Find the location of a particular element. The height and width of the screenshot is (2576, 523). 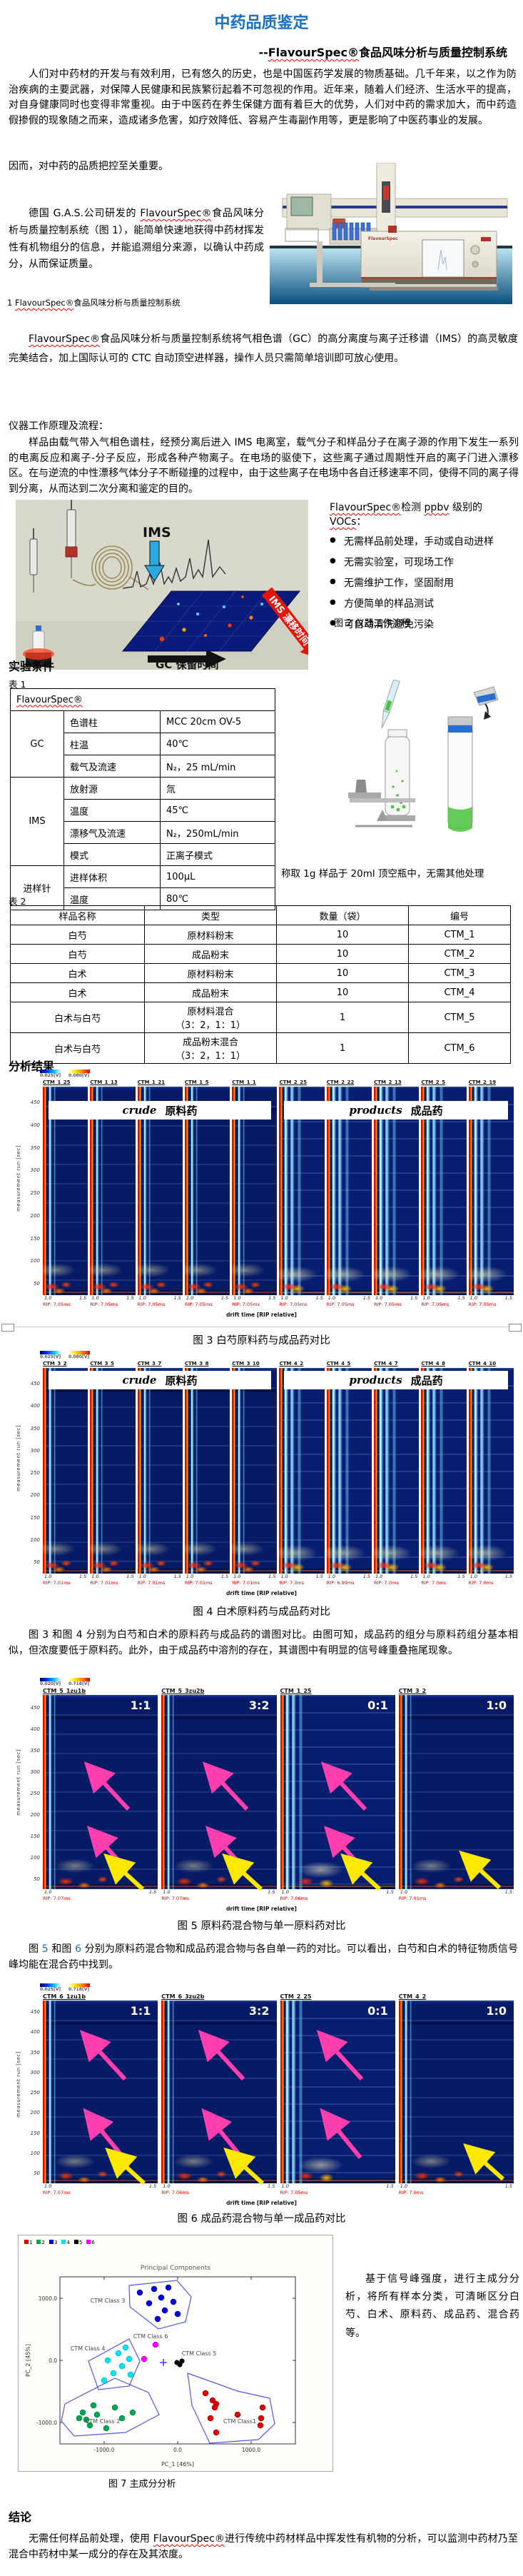

y-tick: 100 is located at coordinates (35, 1540).